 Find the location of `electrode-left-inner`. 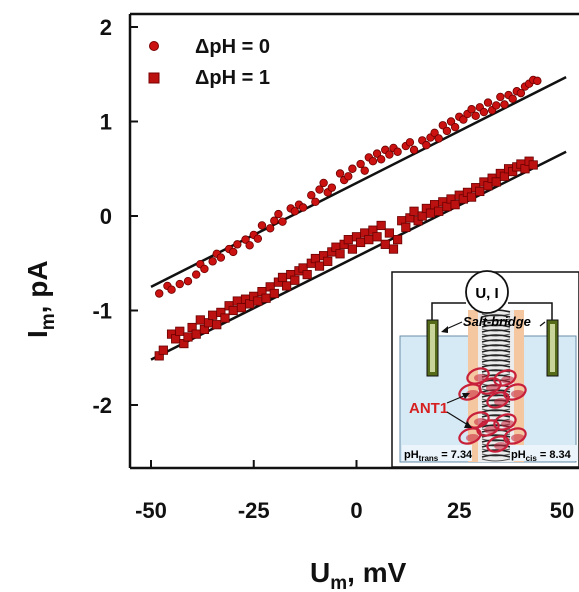

electrode-left-inner is located at coordinates (432, 348).